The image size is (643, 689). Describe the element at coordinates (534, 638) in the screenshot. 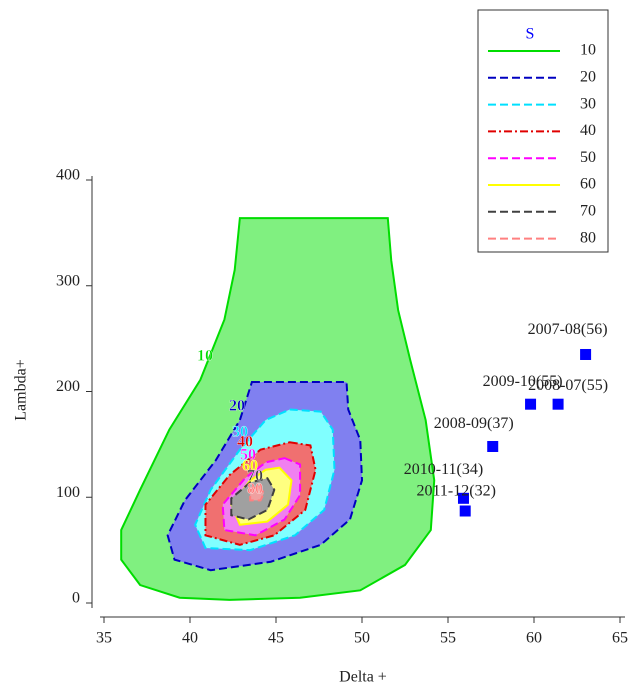

I see `x-tick-label: 60` at that location.